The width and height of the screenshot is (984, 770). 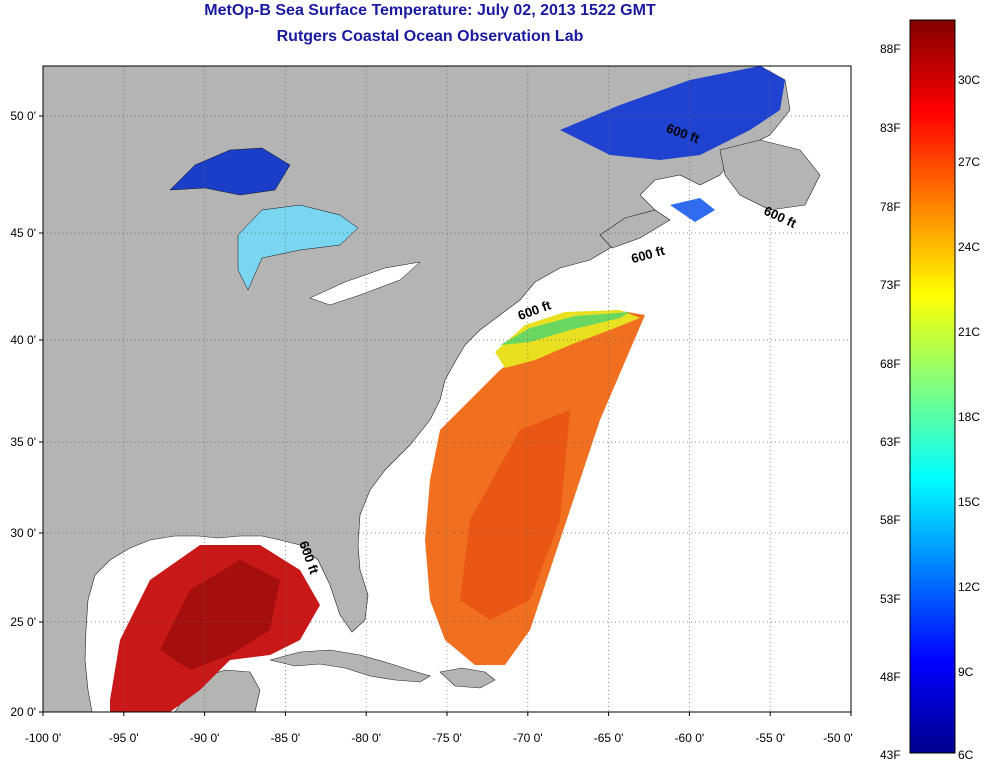 What do you see at coordinates (124, 738) in the screenshot?
I see `lon-tick-label: -95 0'` at bounding box center [124, 738].